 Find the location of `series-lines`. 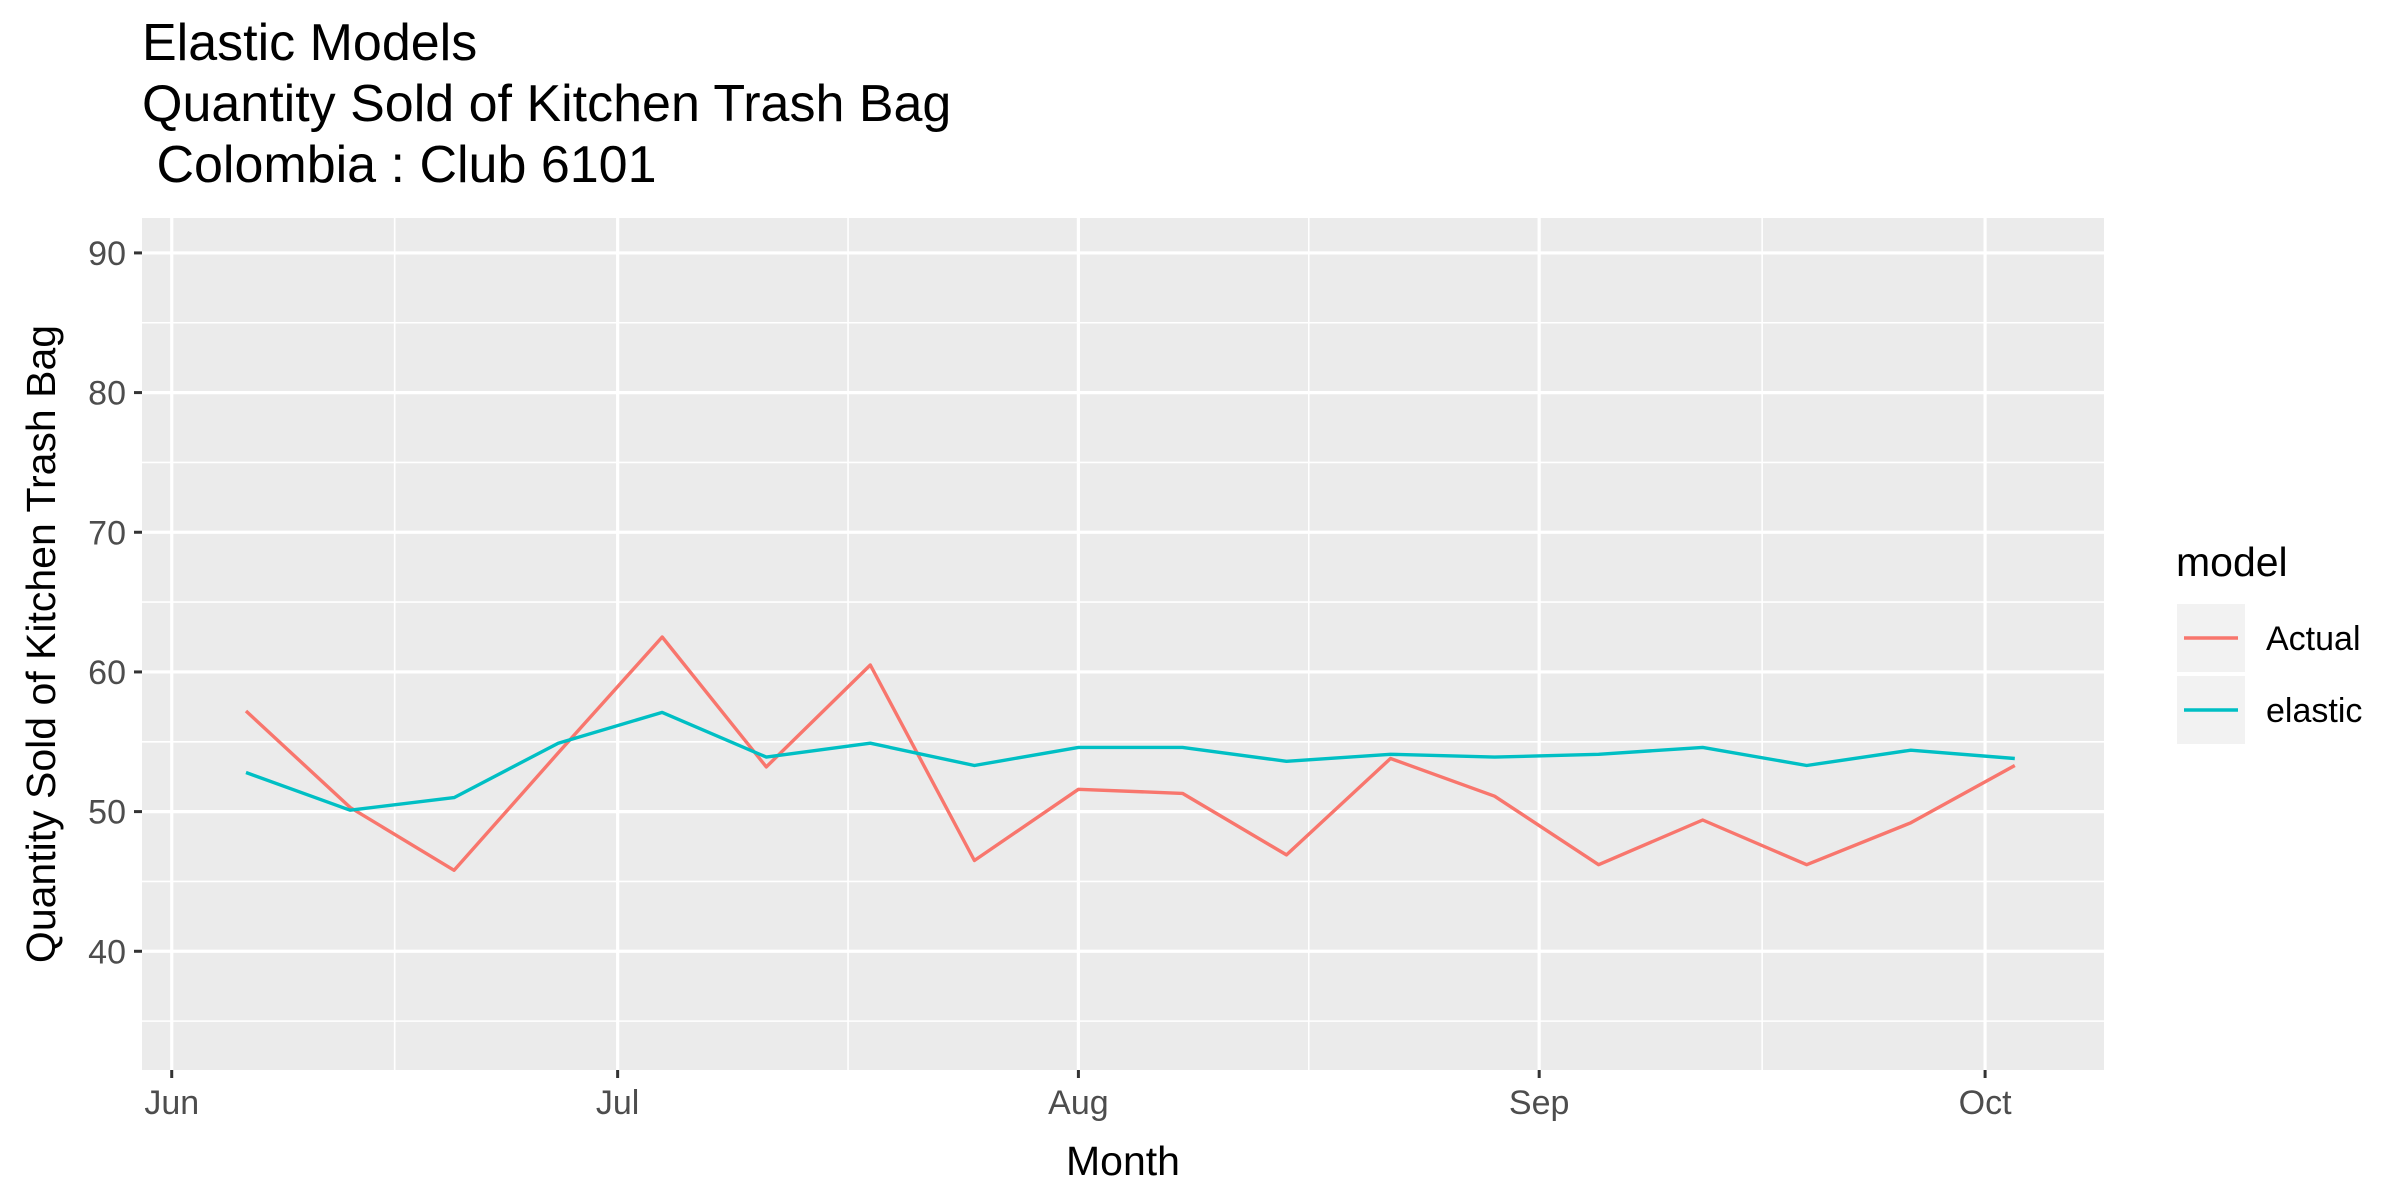

series-lines is located at coordinates (1130, 753).